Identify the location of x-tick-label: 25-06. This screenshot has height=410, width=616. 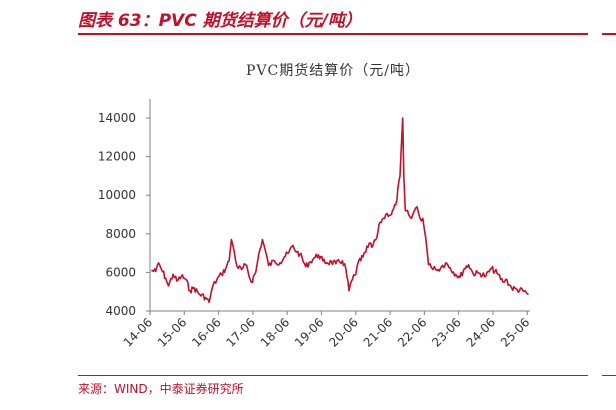
(515, 332).